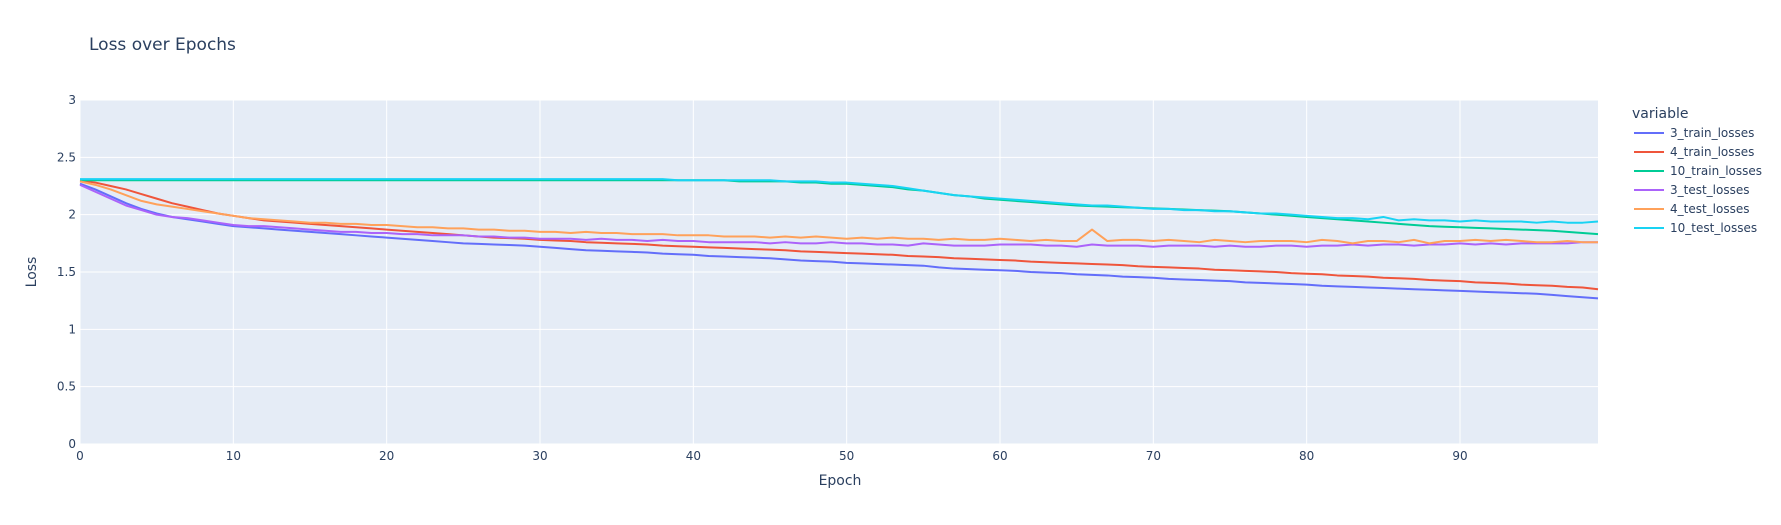 This screenshot has height=525, width=1781. Describe the element at coordinates (32, 272) in the screenshot. I see `y-axis-title: Loss` at that location.